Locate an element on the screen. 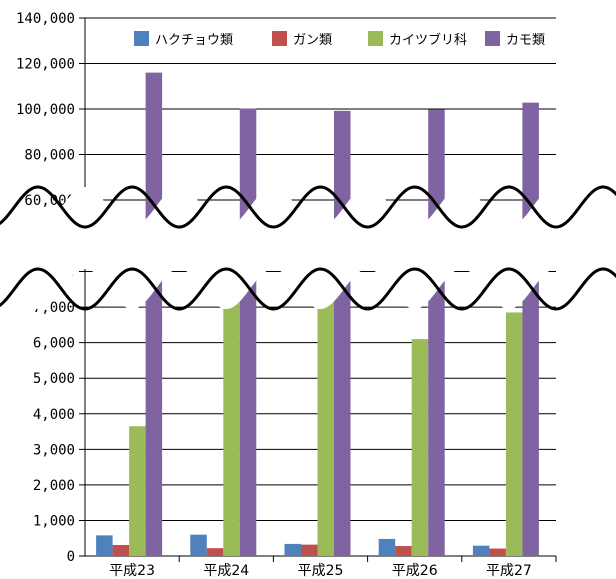 The height and width of the screenshot is (579, 616). legend-label: ハクチョウ類 is located at coordinates (194, 40).